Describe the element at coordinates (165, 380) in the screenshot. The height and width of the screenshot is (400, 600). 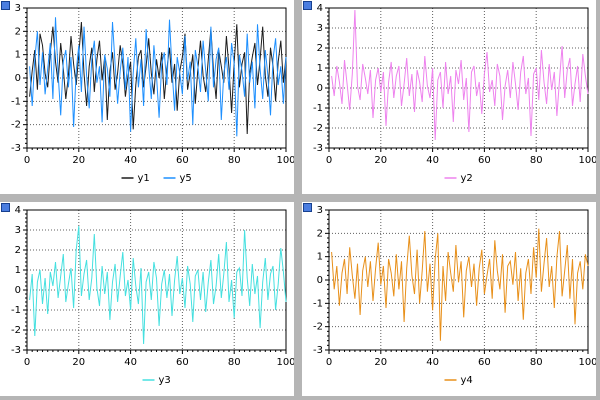
I see `legend-label-y3: y3` at that location.